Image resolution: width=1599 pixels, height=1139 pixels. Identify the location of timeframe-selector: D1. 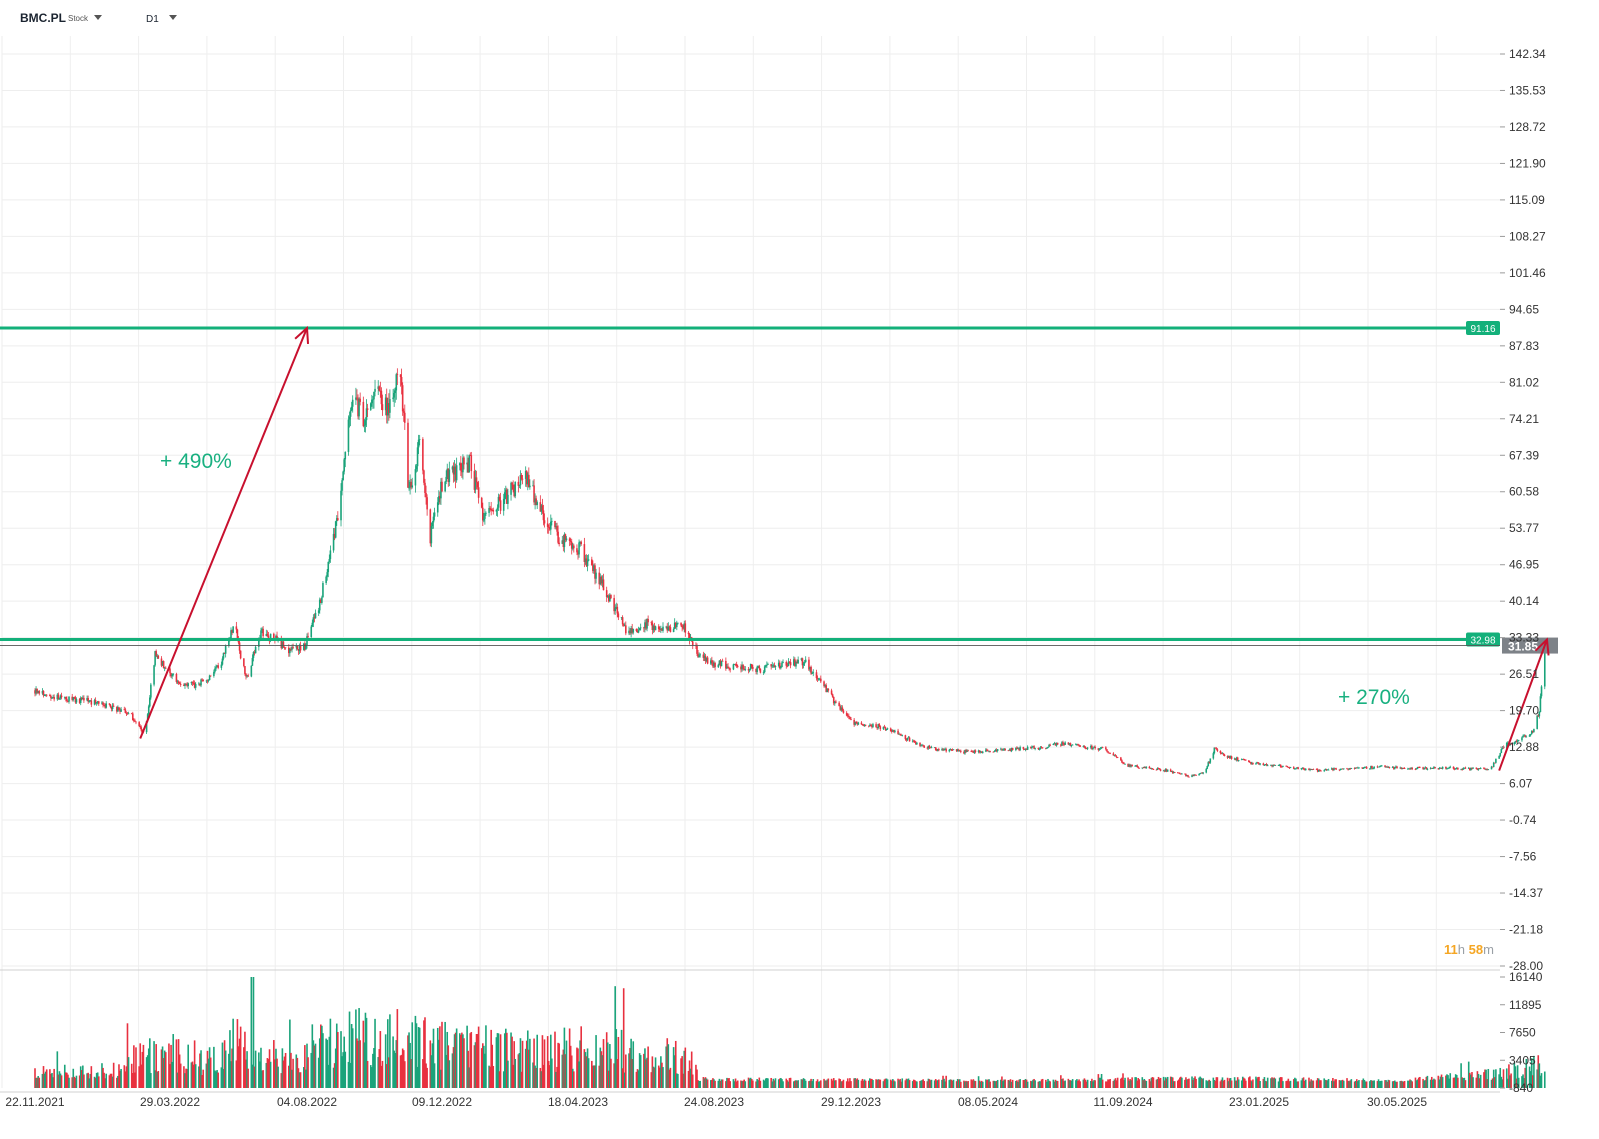
(152, 19).